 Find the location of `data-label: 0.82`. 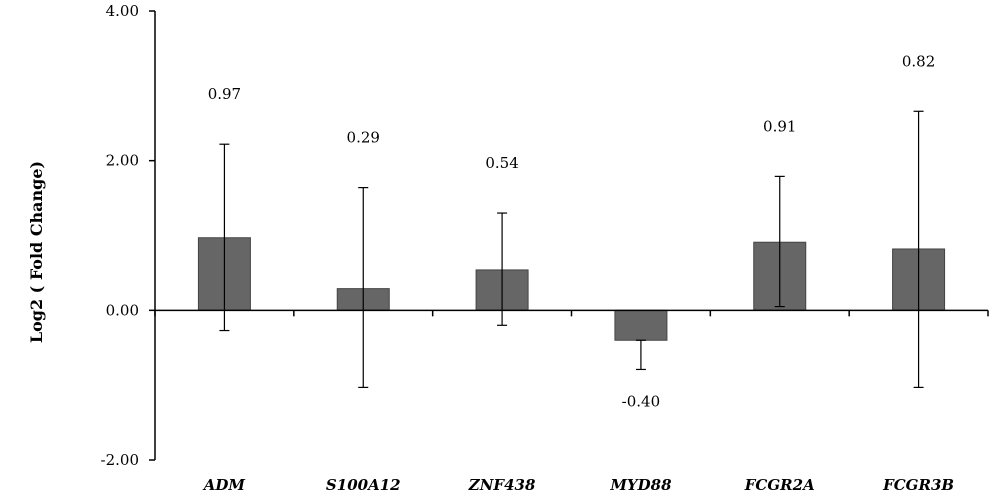

data-label: 0.82 is located at coordinates (918, 61).